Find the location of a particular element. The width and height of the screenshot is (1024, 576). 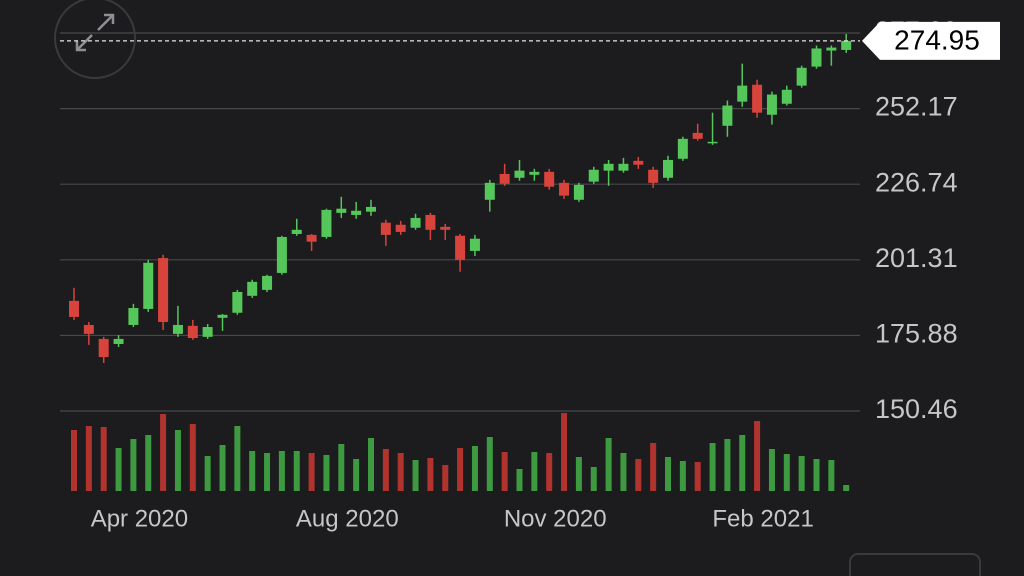

y-tick-label: 201.31 is located at coordinates (916, 258).